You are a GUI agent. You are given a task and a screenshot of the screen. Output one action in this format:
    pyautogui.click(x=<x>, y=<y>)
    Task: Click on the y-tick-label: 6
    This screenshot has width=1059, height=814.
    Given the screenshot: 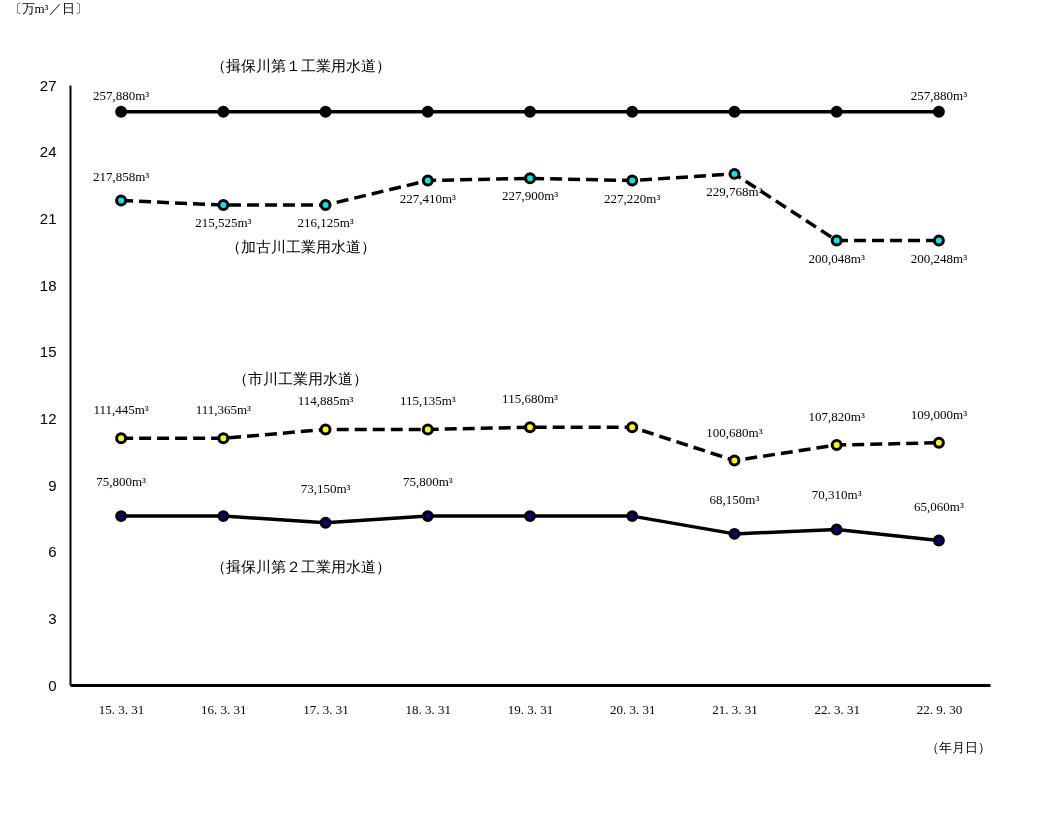 What is the action you would take?
    pyautogui.click(x=52, y=552)
    